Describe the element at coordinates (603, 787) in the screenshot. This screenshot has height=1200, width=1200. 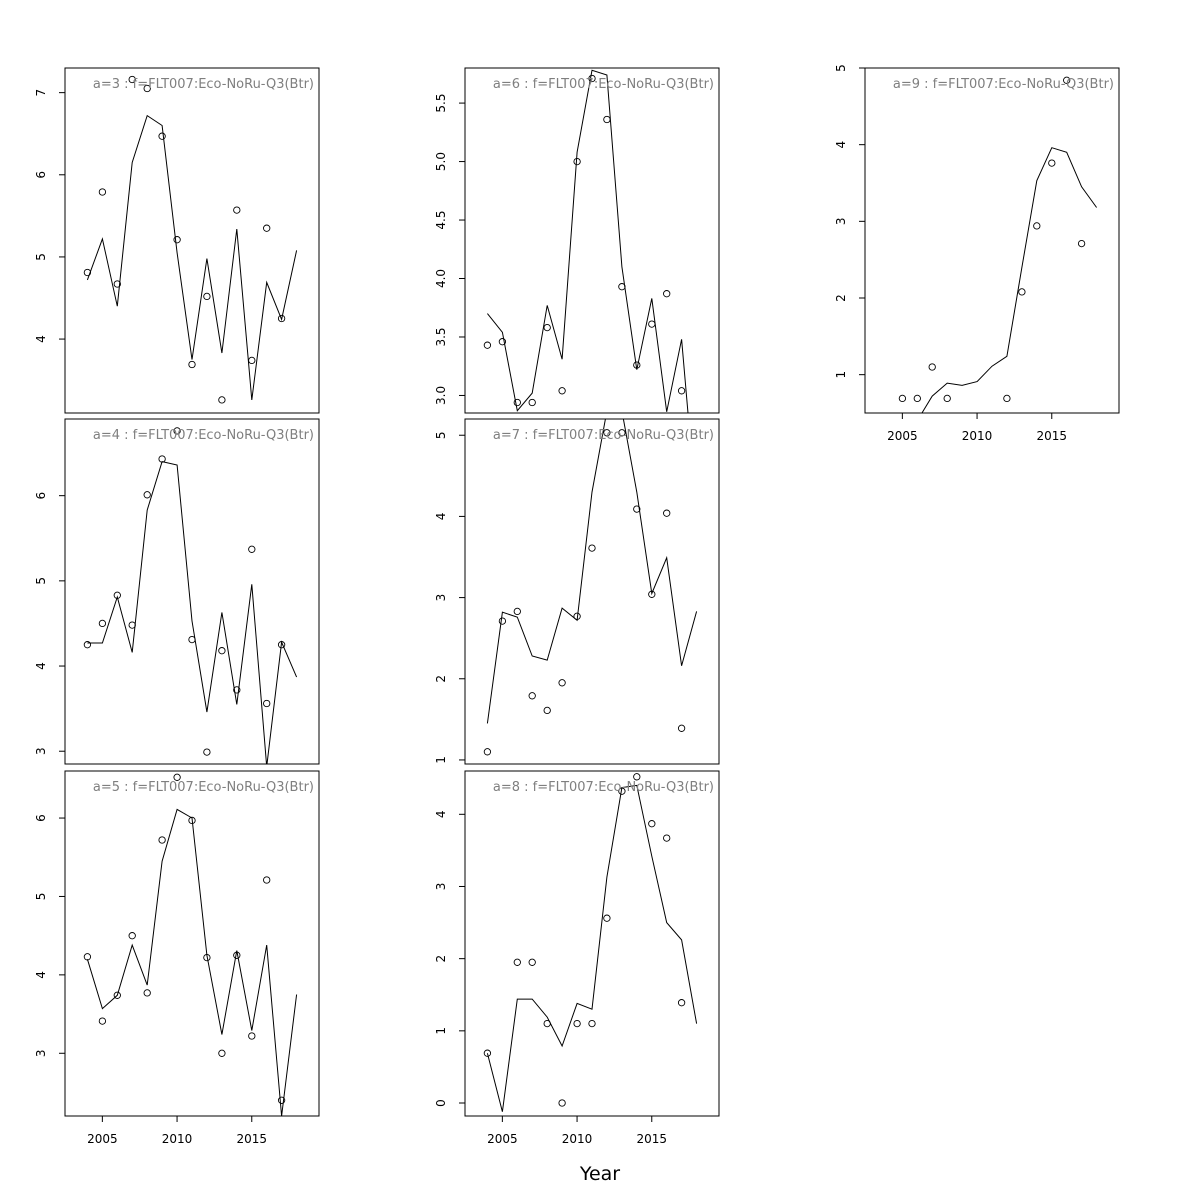
I see `panel-title: a=8 : f=FLT007:Eco-NoRu-Q3(Btr)` at that location.